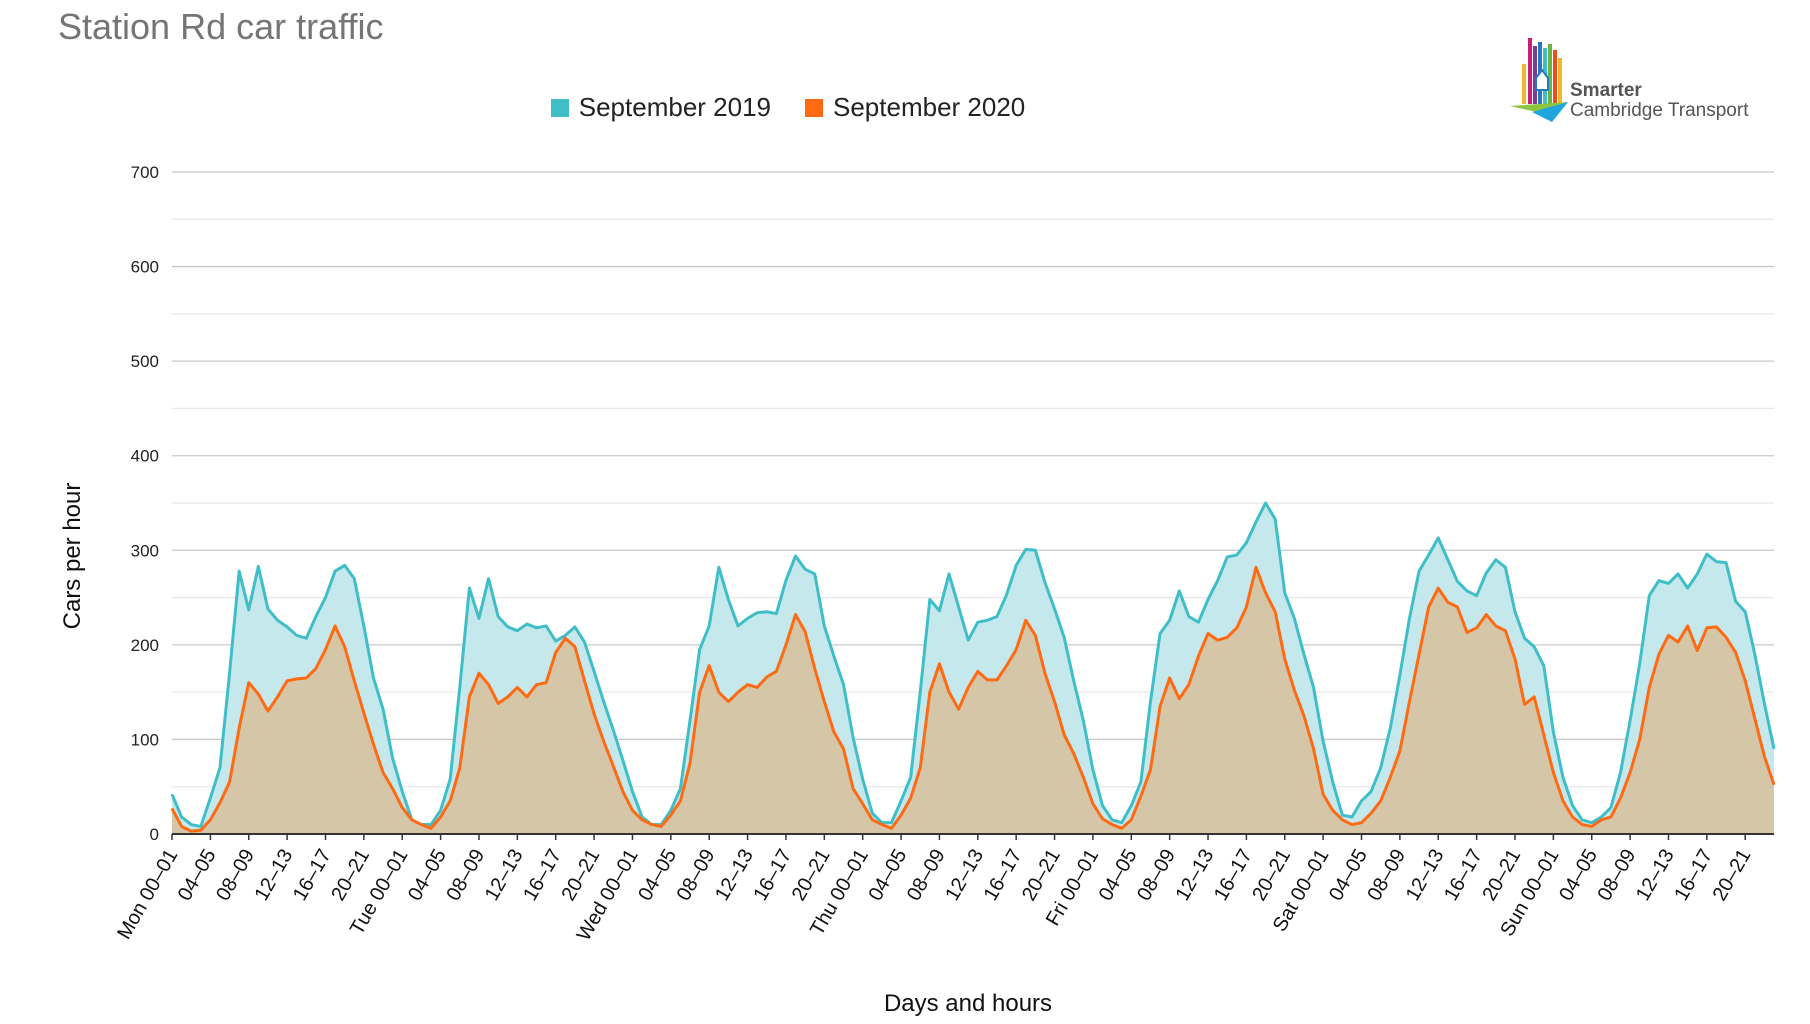 The width and height of the screenshot is (1810, 1024). I want to click on logo-text-cambridge-transport: Cambridge Transport, so click(1659, 110).